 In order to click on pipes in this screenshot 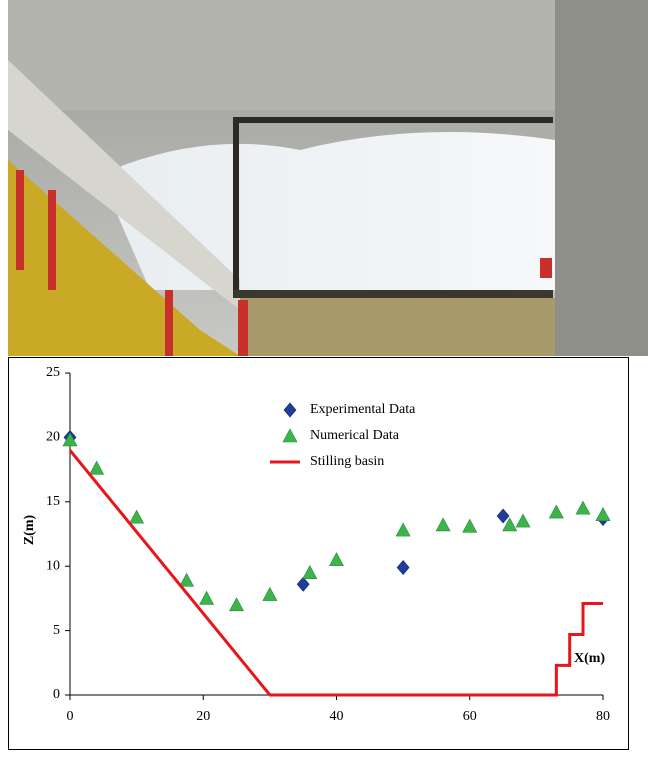, I will do `click(397, 327)`.